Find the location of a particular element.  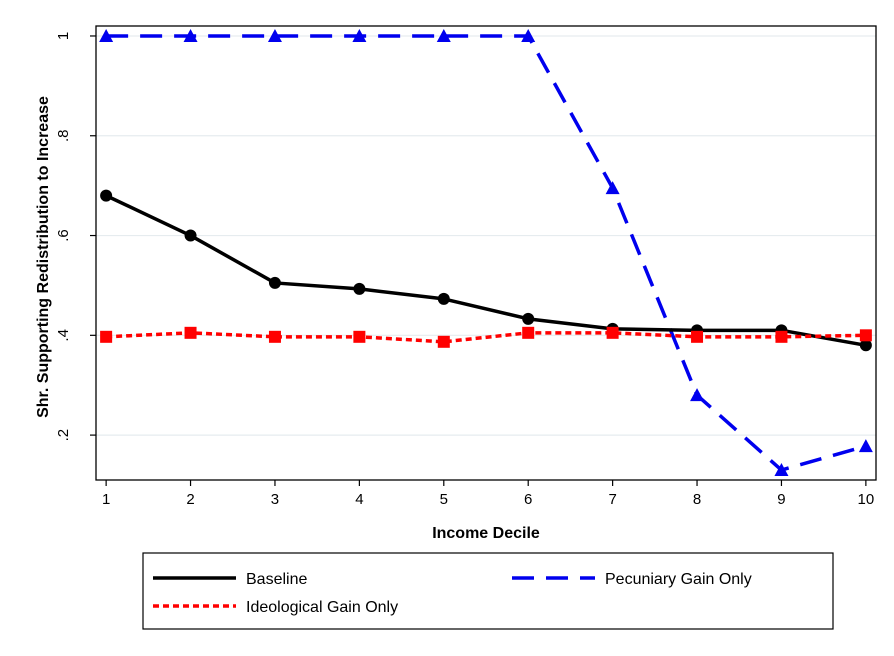

legend-item: Pecuniary Gain Only is located at coordinates (632, 579).